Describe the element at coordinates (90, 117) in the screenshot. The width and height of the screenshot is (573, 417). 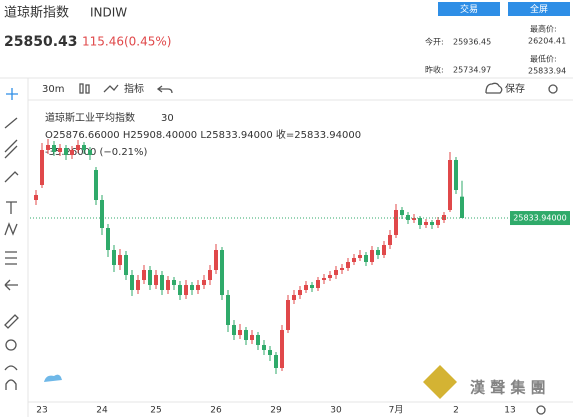
I see `legend-name: 道琼斯工业平均指数` at that location.